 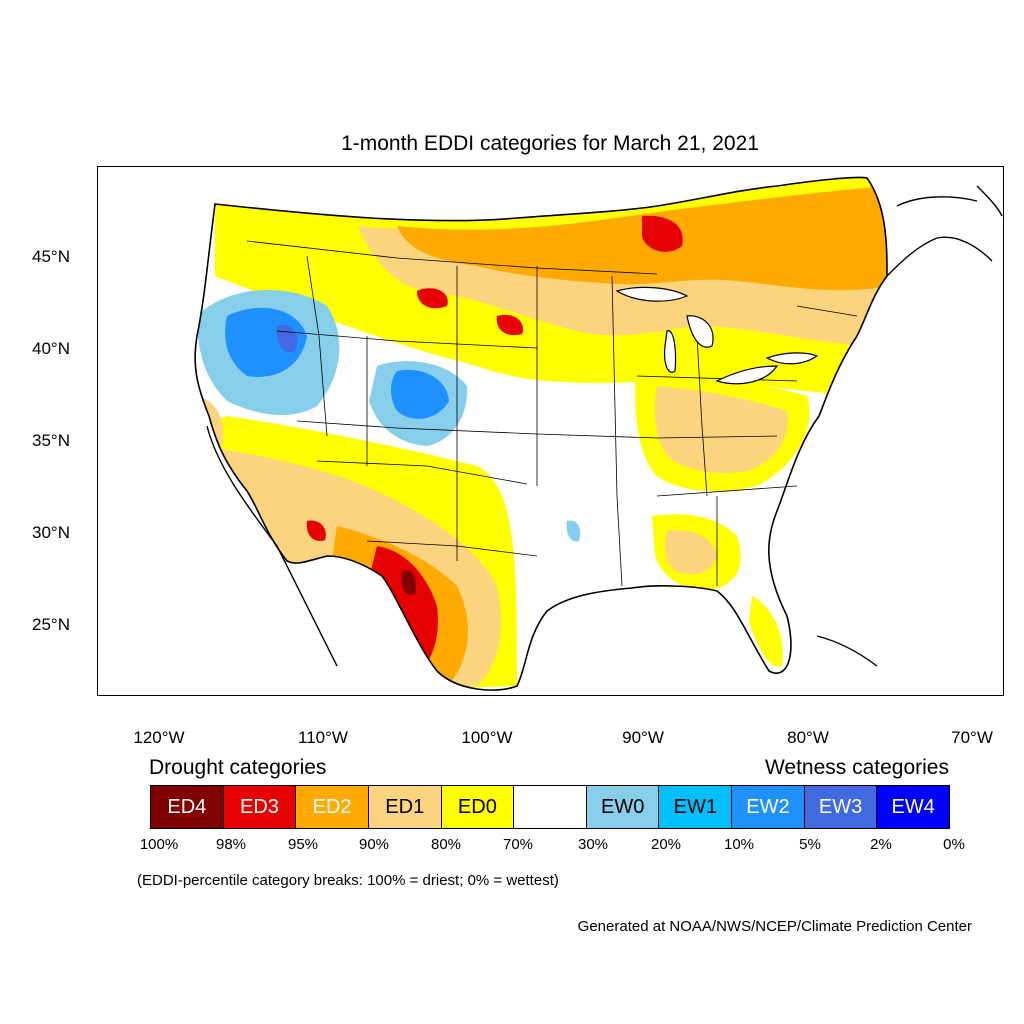 I want to click on percent-break-label: 90%, so click(x=374, y=844).